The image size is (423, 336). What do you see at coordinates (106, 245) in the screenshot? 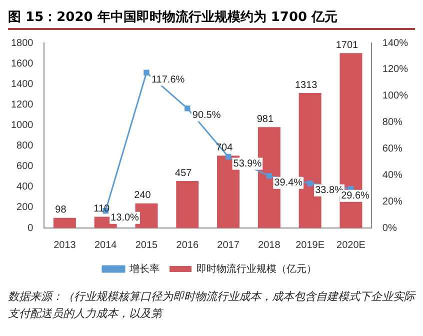
I see `x-tick-label: 2014` at bounding box center [106, 245].